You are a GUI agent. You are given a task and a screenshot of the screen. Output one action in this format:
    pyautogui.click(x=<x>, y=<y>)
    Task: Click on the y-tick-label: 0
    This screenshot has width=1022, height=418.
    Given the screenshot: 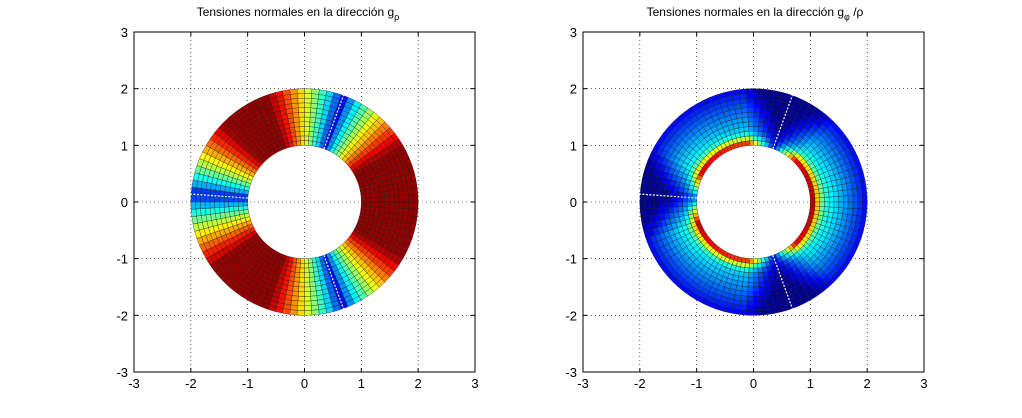 What is the action you would take?
    pyautogui.click(x=124, y=202)
    